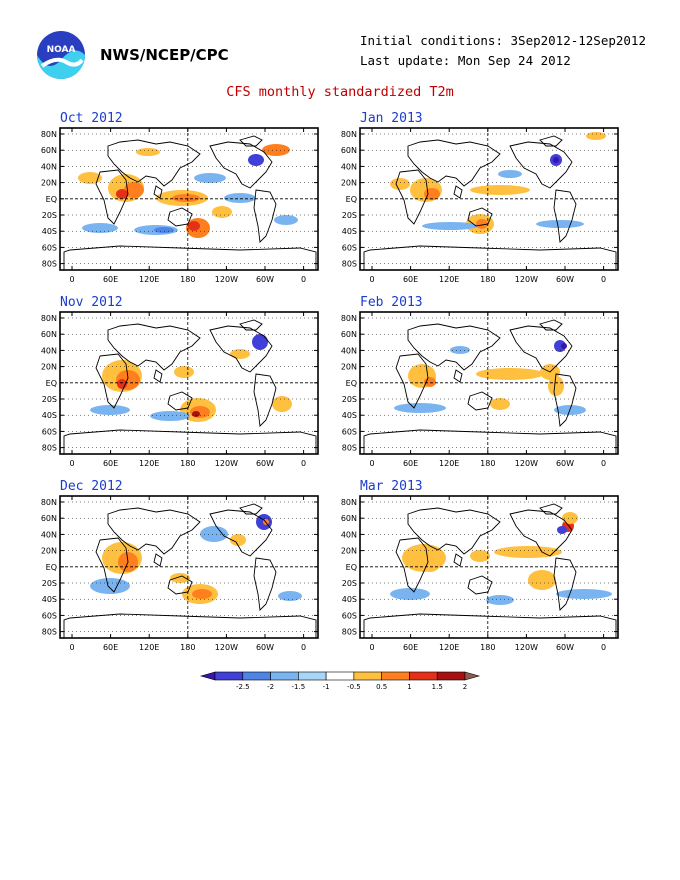 The width and height of the screenshot is (680, 880). What do you see at coordinates (391, 118) in the screenshot?
I see `panel-title-jan-2013: Jan 2013` at bounding box center [391, 118].